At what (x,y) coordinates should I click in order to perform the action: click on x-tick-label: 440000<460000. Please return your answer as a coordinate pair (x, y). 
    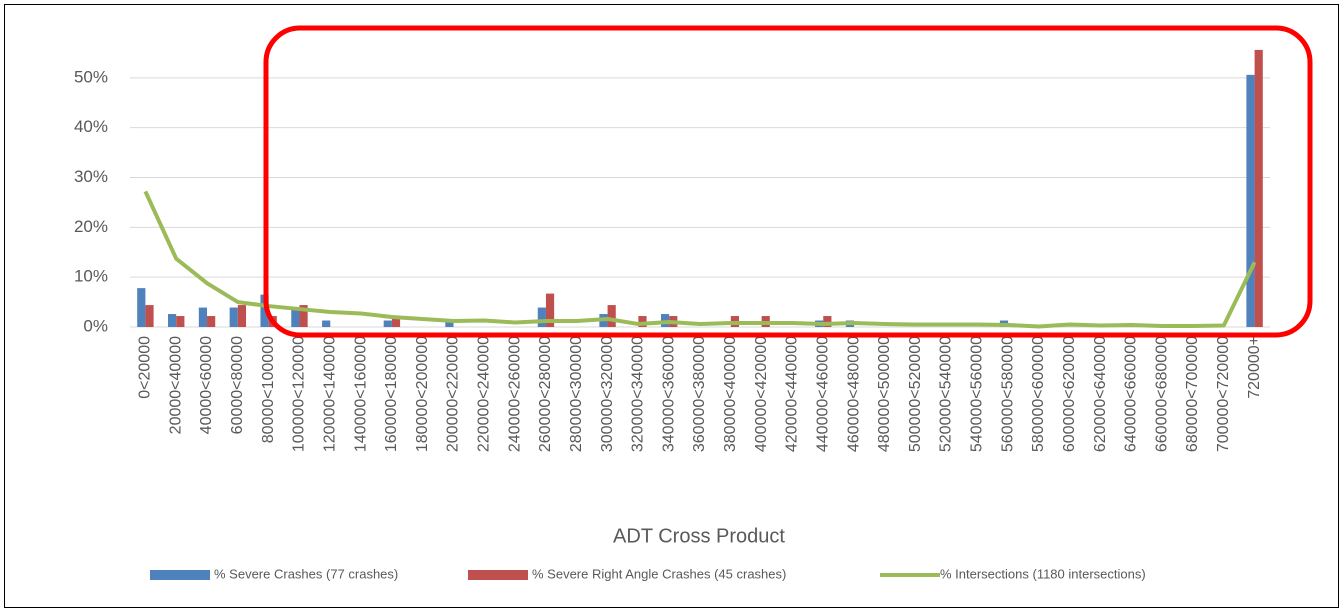
    Looking at the image, I should click on (822, 394).